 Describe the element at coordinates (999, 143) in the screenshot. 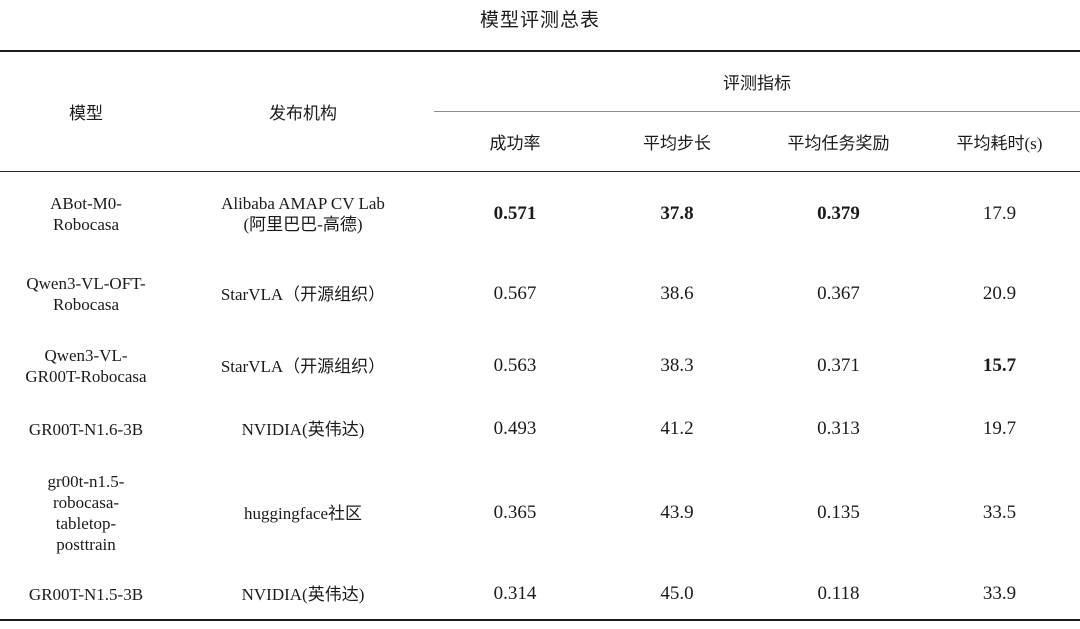

I see `col-header-avg-time: 平均耗时(s)` at that location.